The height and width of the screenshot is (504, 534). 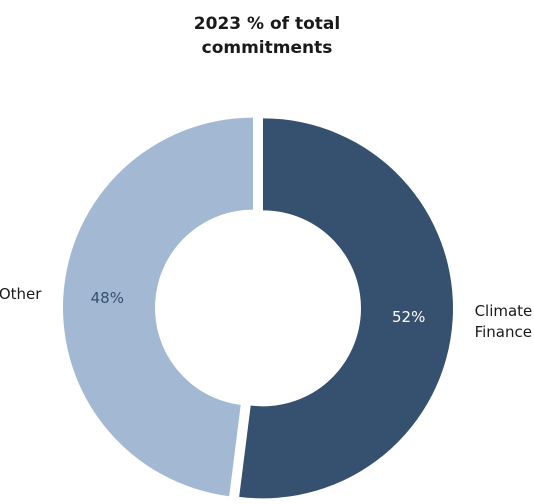 I want to click on category-label: Climate Finance, so click(x=503, y=321).